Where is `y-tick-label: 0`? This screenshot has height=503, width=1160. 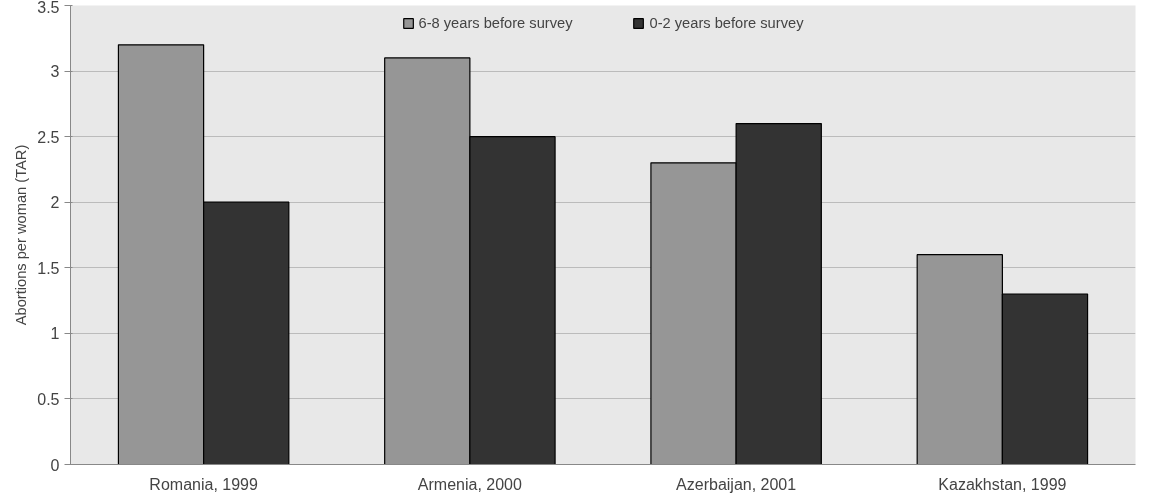 y-tick-label: 0 is located at coordinates (55, 465).